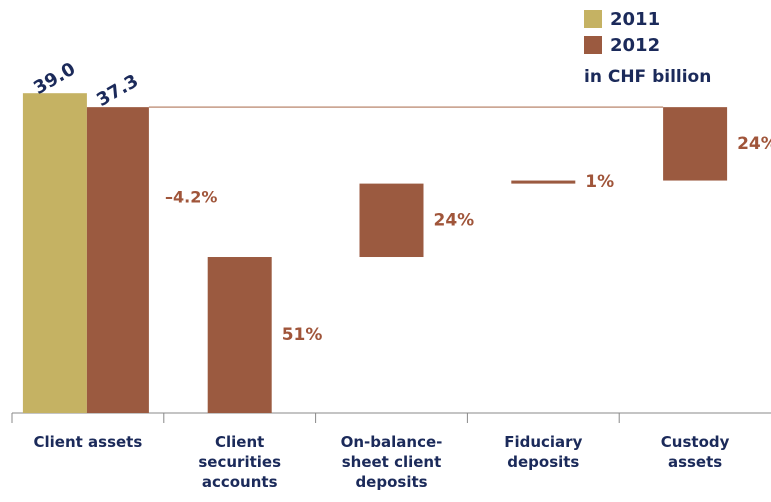 The height and width of the screenshot is (502, 771). What do you see at coordinates (191, 197) in the screenshot?
I see `change-label: –4.2%` at bounding box center [191, 197].